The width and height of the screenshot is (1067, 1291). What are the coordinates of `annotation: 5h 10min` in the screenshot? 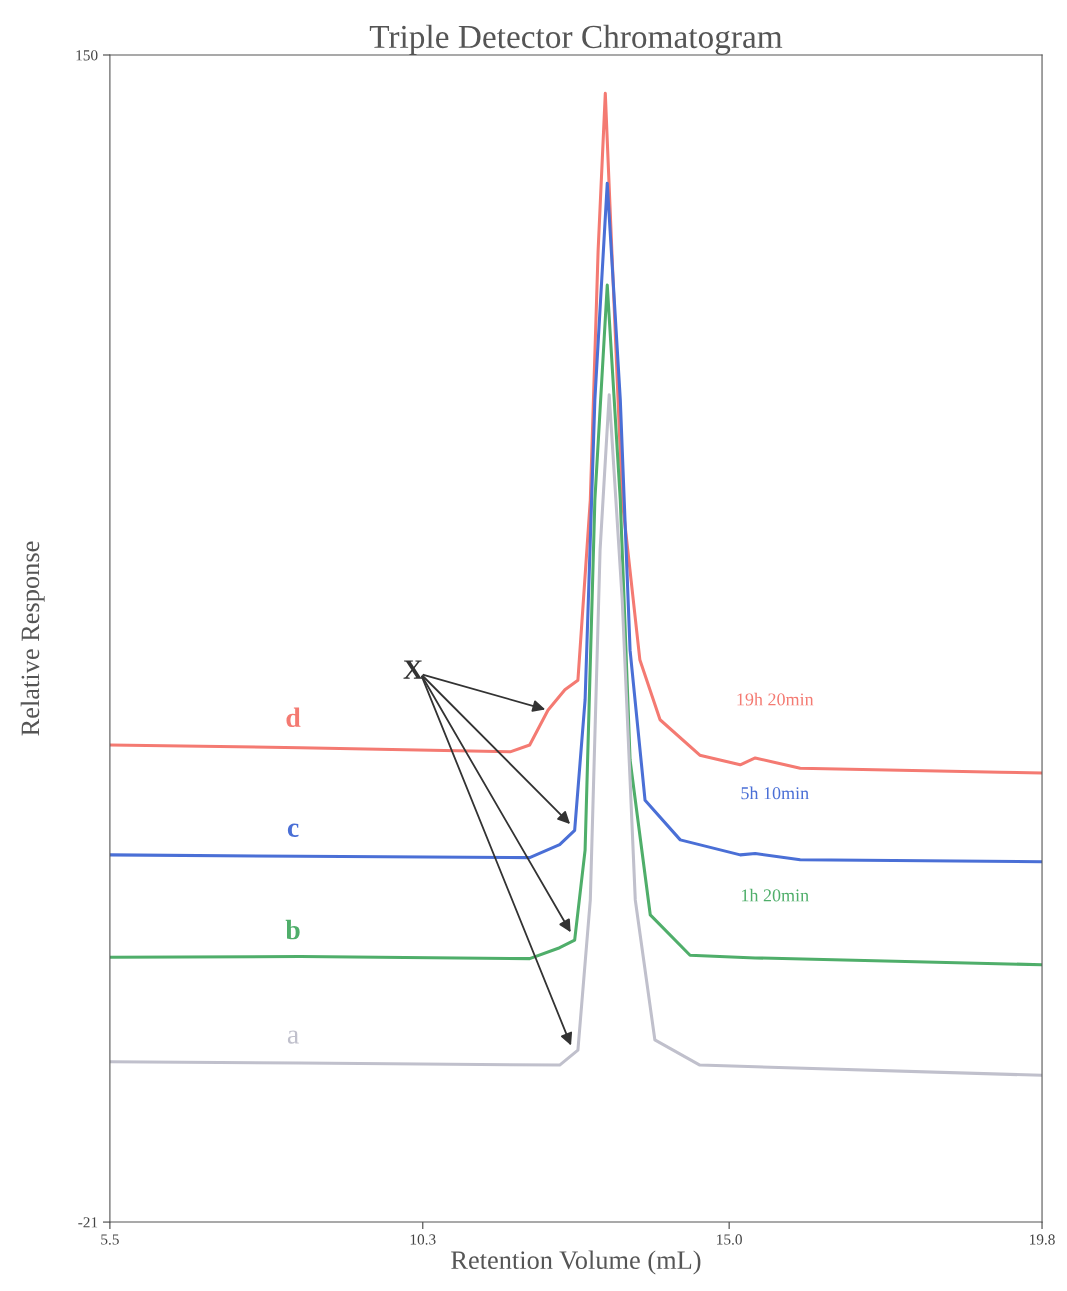 It's located at (775, 793).